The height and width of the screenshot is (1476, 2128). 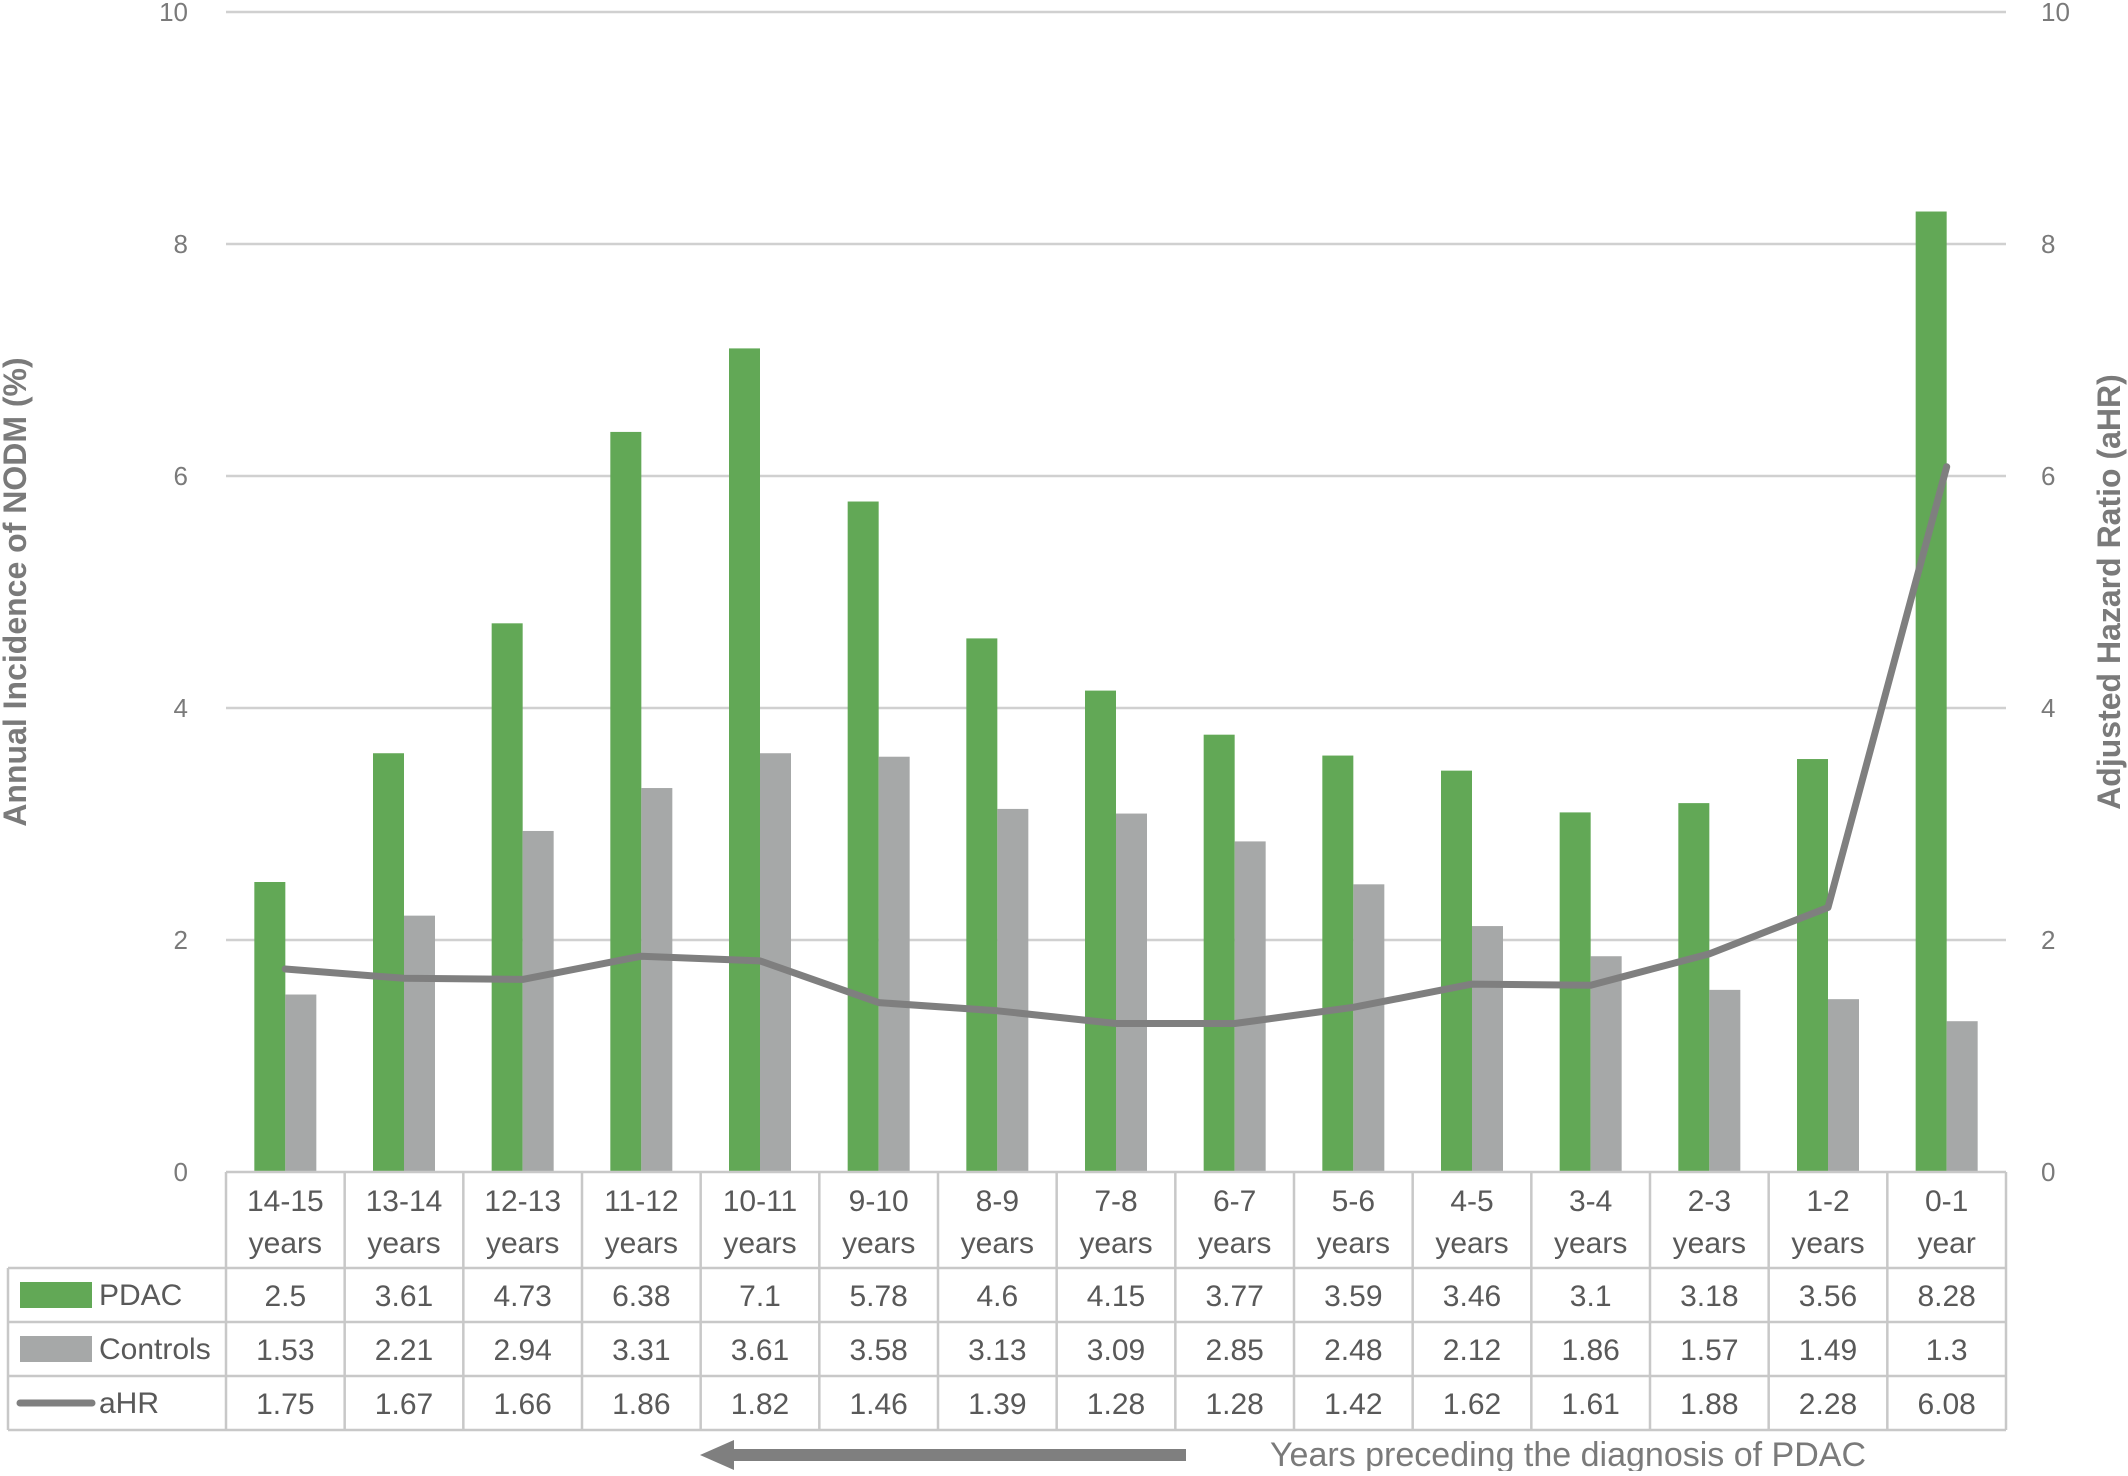 I want to click on legend-label-pdac: PDAC, so click(x=140, y=1295).